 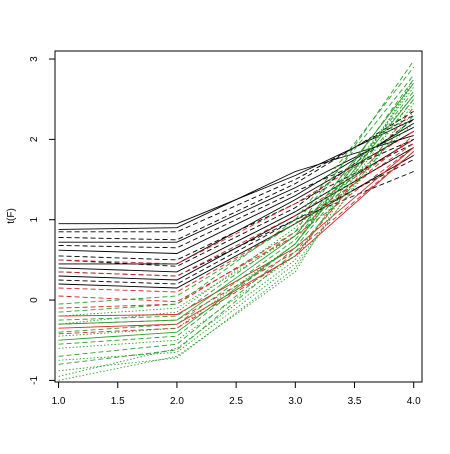 I want to click on y-tick-label: 0, so click(x=34, y=300).